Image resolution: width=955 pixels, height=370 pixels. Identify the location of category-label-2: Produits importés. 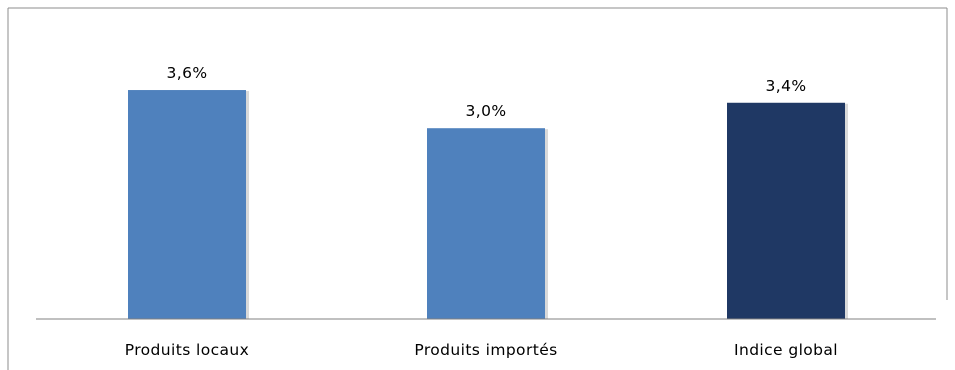
(485, 350).